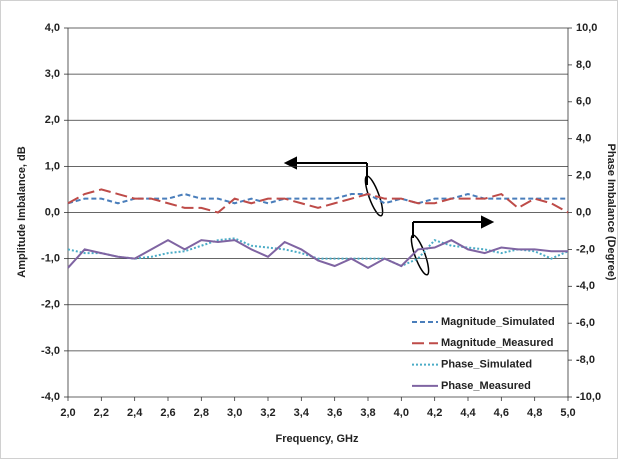  What do you see at coordinates (611, 212) in the screenshot?
I see `y2-axis-title: Phase Imbalance (Degree)` at bounding box center [611, 212].